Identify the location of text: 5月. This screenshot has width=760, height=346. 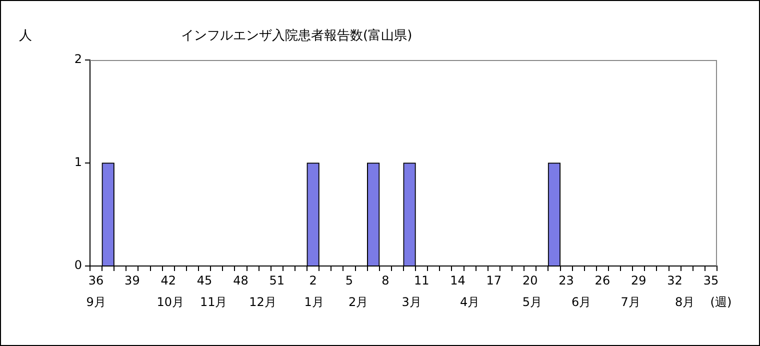
(532, 302).